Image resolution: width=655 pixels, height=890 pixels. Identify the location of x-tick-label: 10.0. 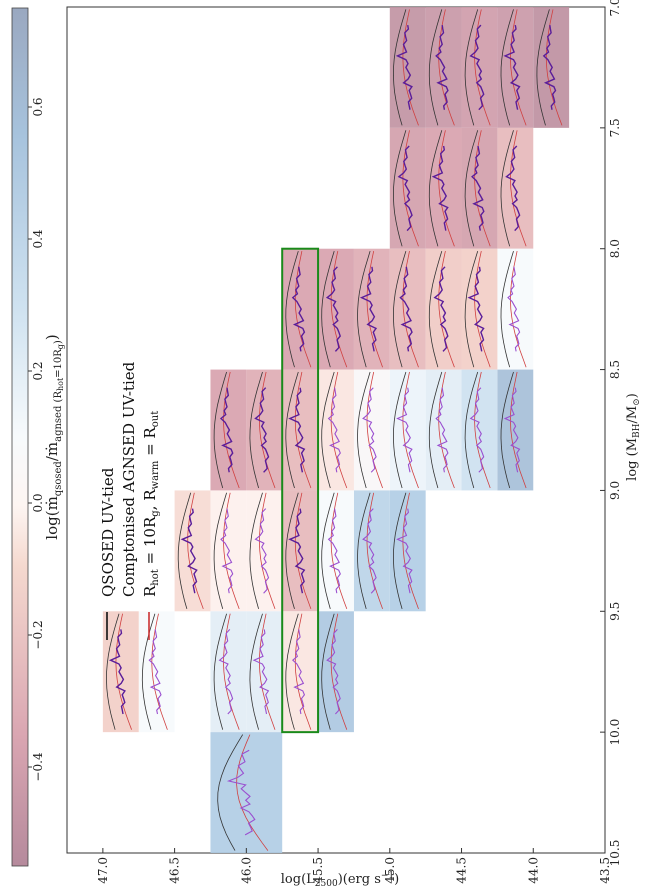
(615, 732).